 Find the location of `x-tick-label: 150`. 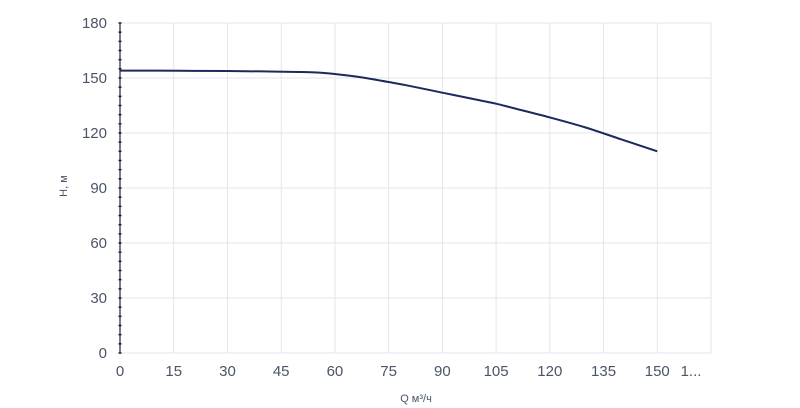

x-tick-label: 150 is located at coordinates (657, 371).